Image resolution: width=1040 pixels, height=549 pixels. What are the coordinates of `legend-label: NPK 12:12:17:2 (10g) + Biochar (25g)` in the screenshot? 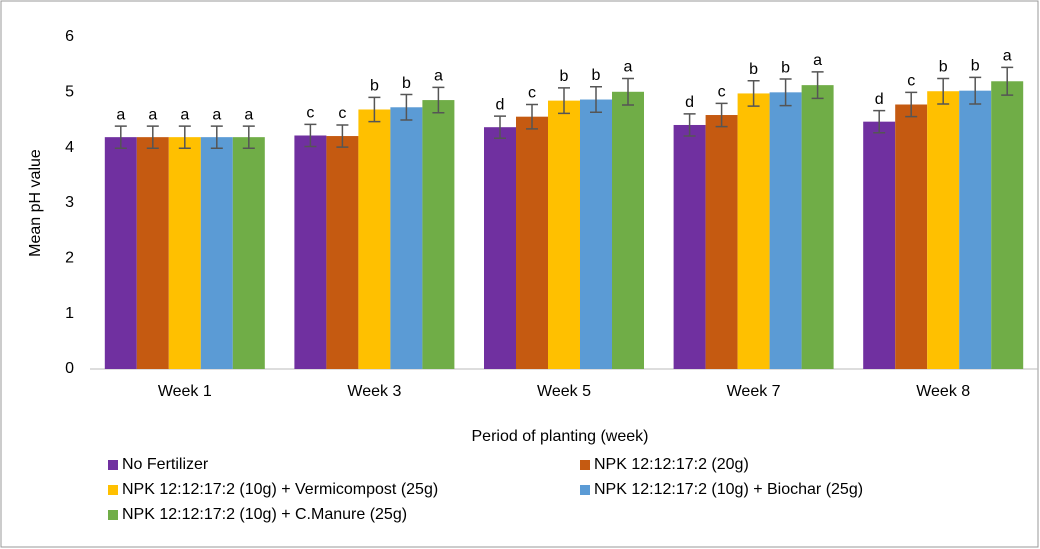 It's located at (728, 489).